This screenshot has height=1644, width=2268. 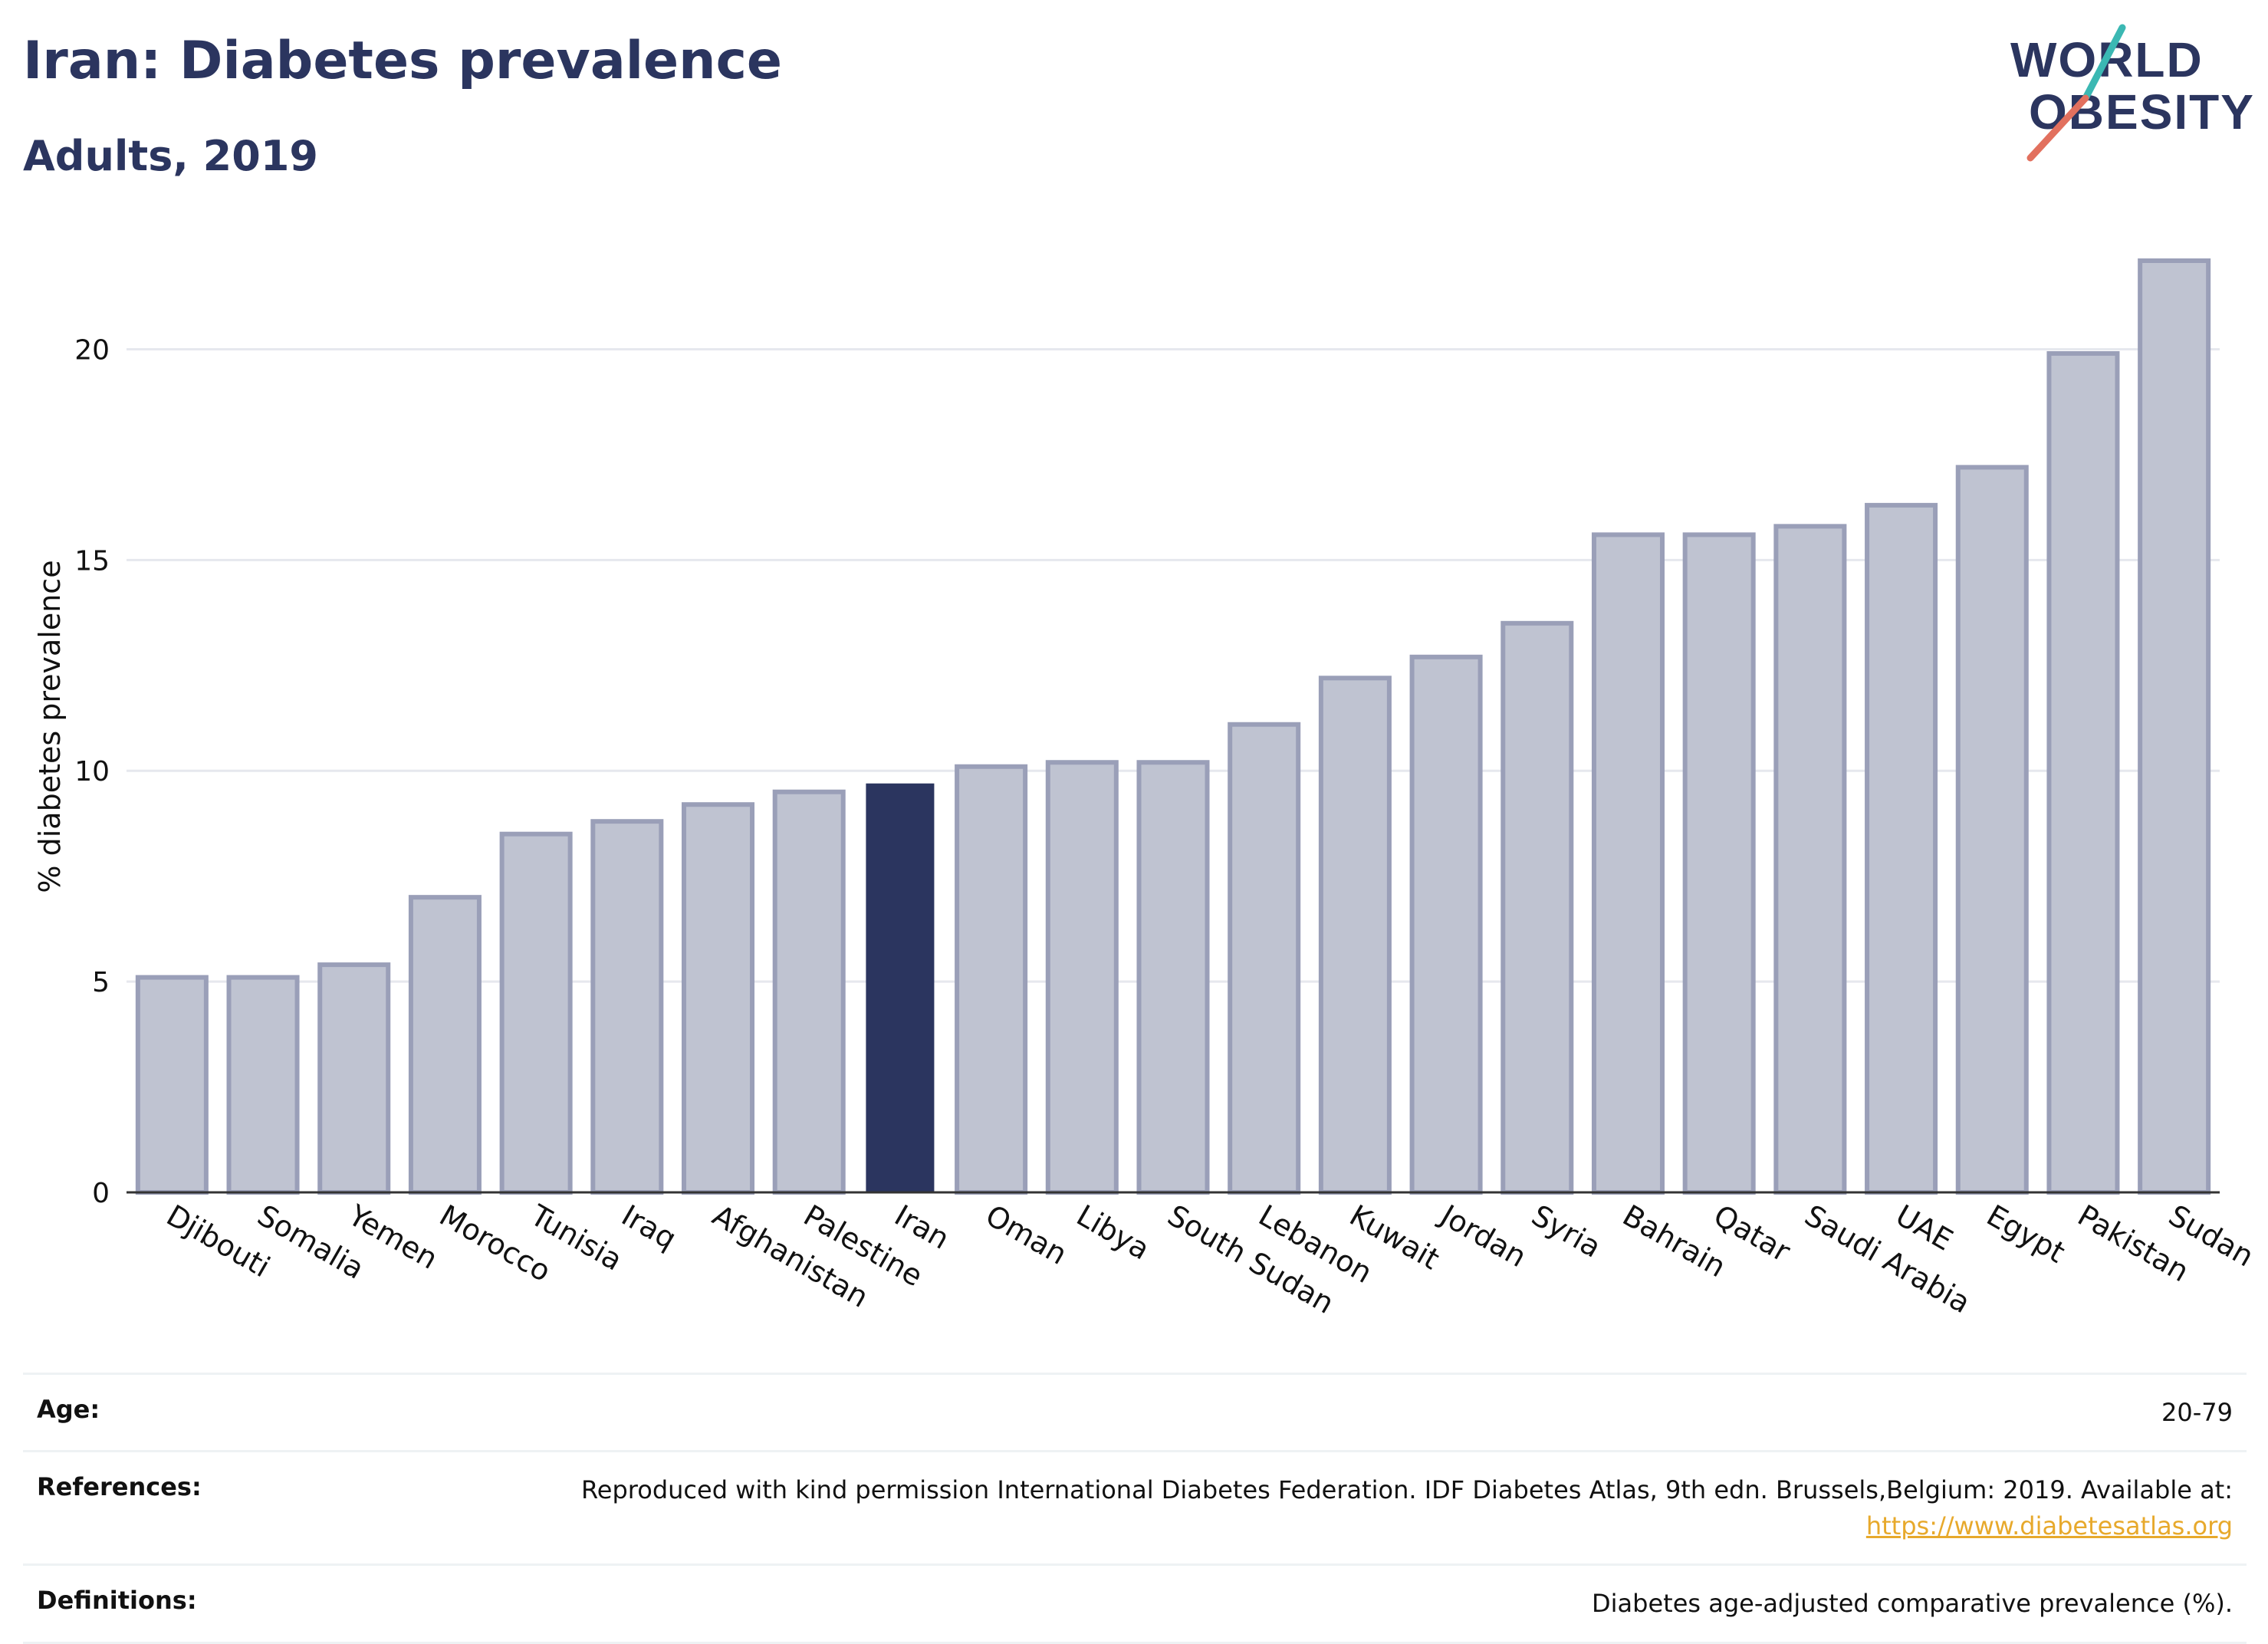 What do you see at coordinates (1173, 977) in the screenshot?
I see `bar-south-sudan` at bounding box center [1173, 977].